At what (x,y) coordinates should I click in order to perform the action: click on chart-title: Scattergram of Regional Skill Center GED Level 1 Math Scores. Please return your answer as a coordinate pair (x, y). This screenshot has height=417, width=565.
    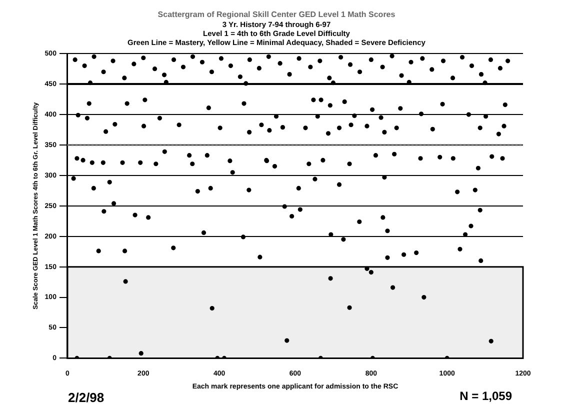
    Looking at the image, I should click on (277, 15).